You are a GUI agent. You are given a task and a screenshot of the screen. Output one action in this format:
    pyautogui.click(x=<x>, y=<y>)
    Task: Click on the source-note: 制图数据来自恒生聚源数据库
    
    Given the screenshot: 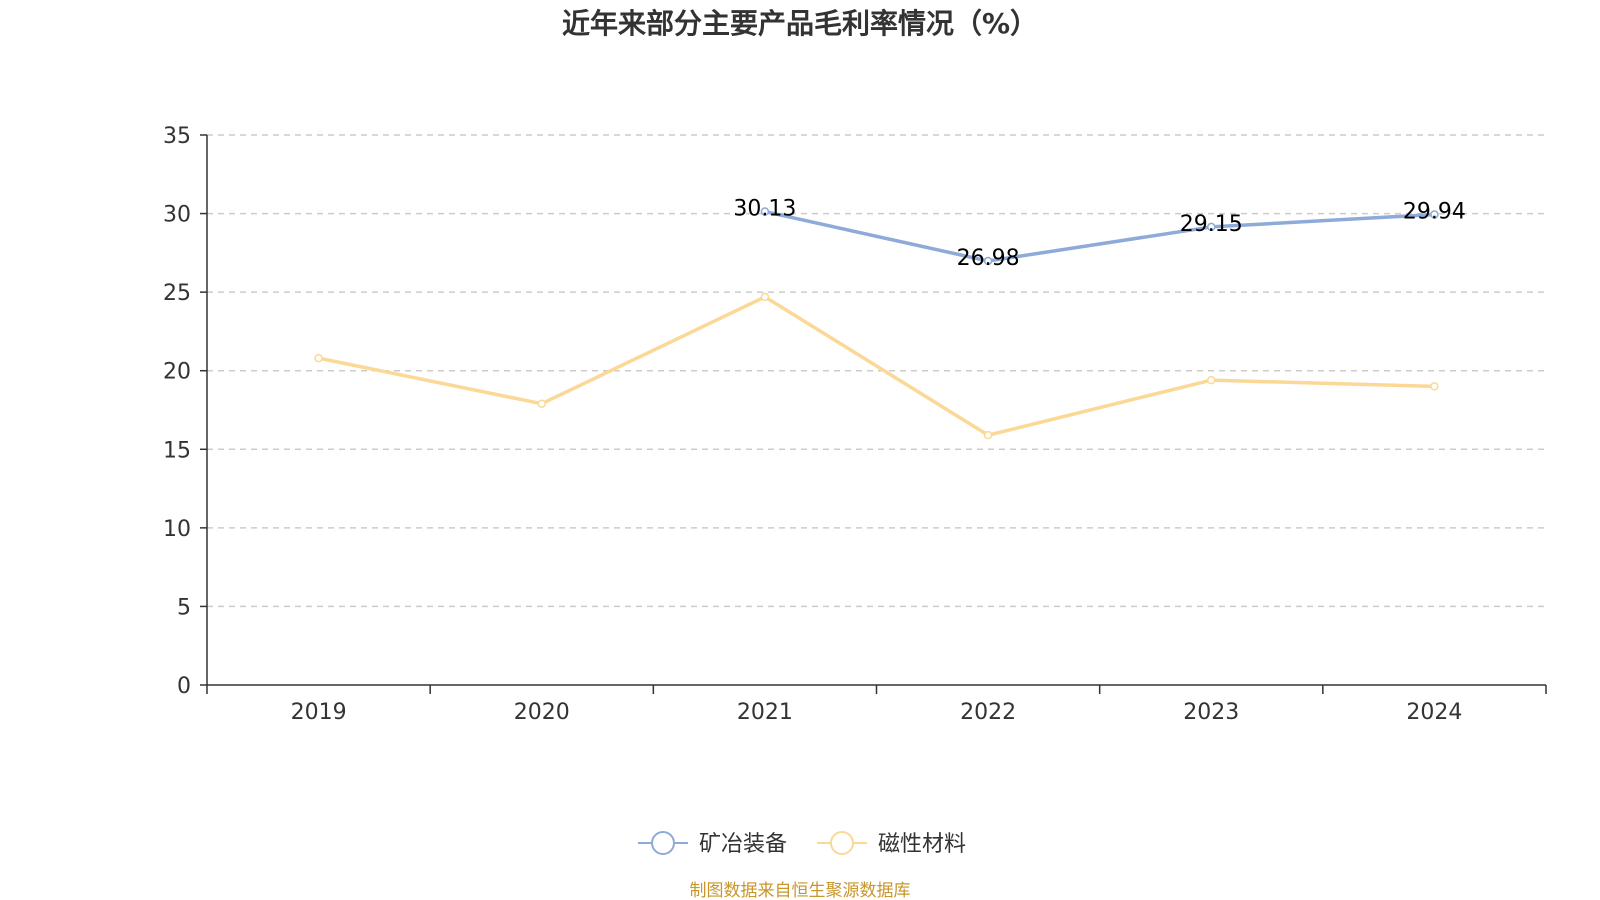 What is the action you would take?
    pyautogui.click(x=800, y=890)
    